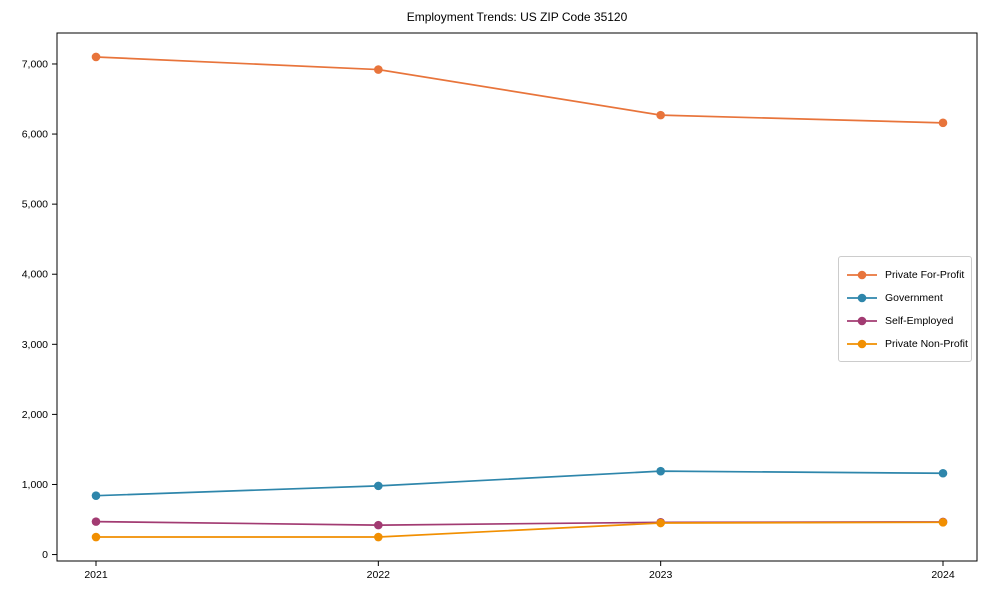 The image size is (1000, 600). I want to click on legend-item-self-employed: Self-Employed, so click(904, 320).